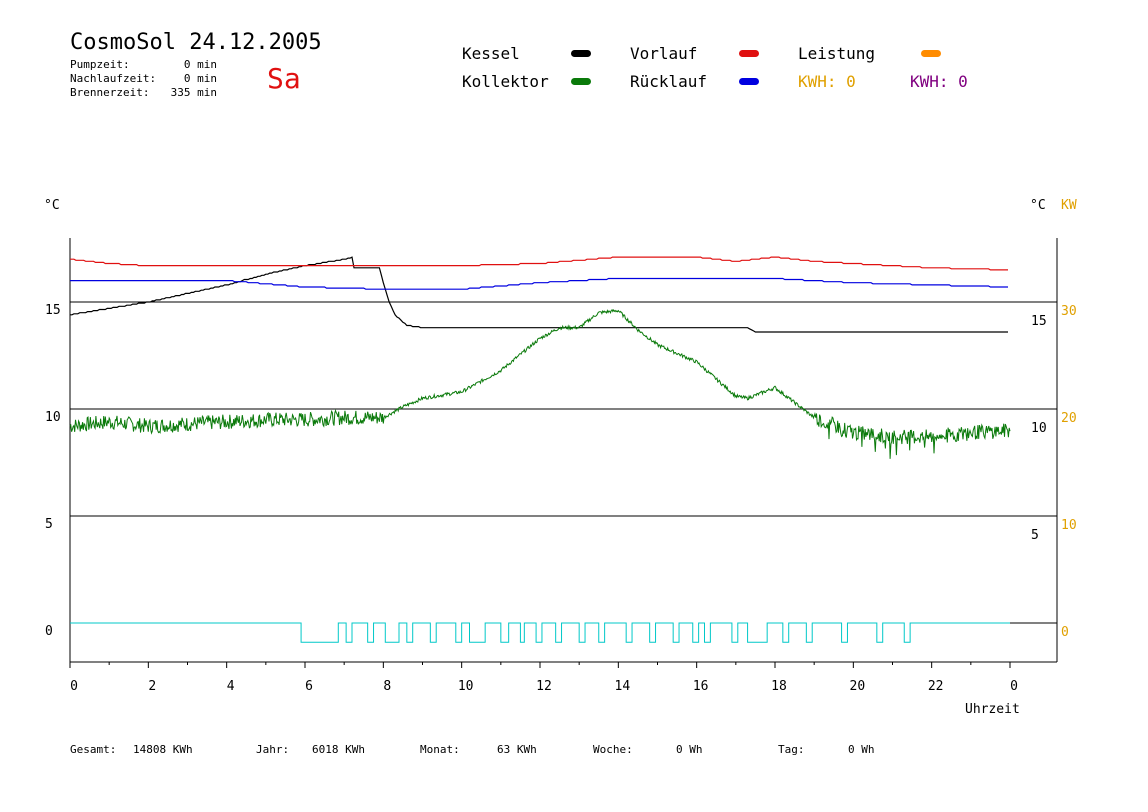 The image size is (1148, 812). I want to click on x-tick-label-9: 18, so click(779, 686).